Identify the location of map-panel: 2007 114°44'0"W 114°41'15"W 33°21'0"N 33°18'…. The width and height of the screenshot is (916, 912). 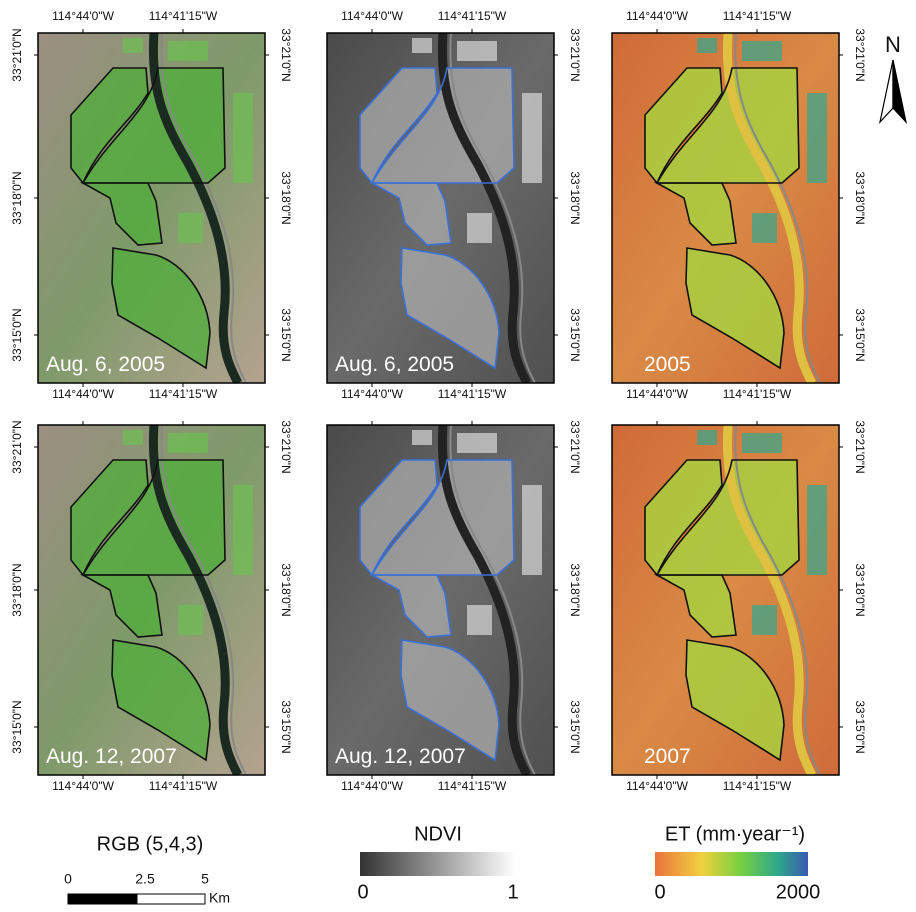
(739, 606).